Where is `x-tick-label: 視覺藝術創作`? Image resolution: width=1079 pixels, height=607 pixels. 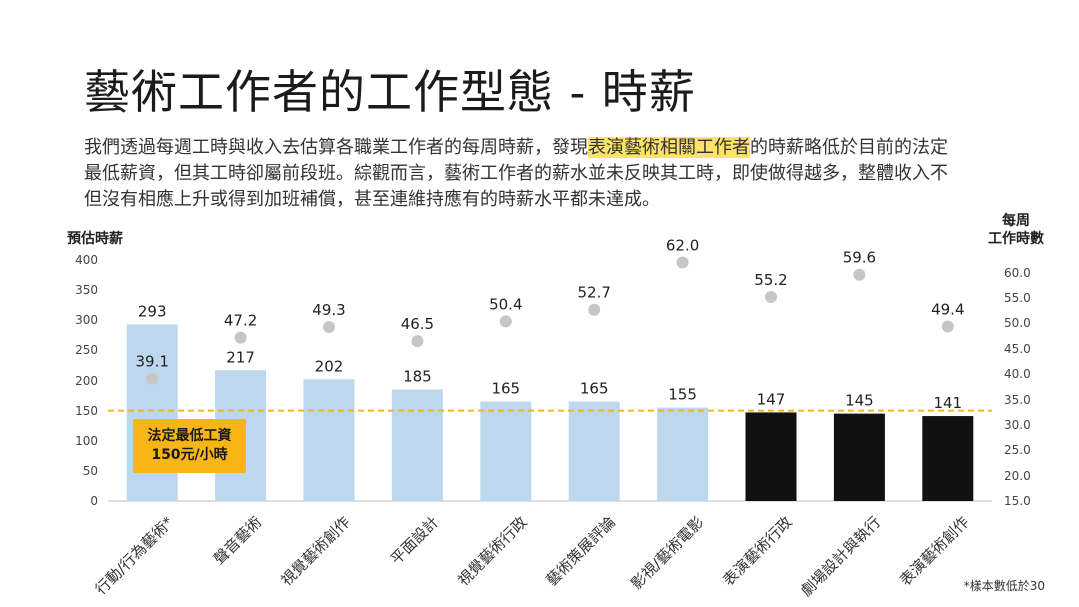
x-tick-label: 視覺藝術創作 is located at coordinates (315, 551).